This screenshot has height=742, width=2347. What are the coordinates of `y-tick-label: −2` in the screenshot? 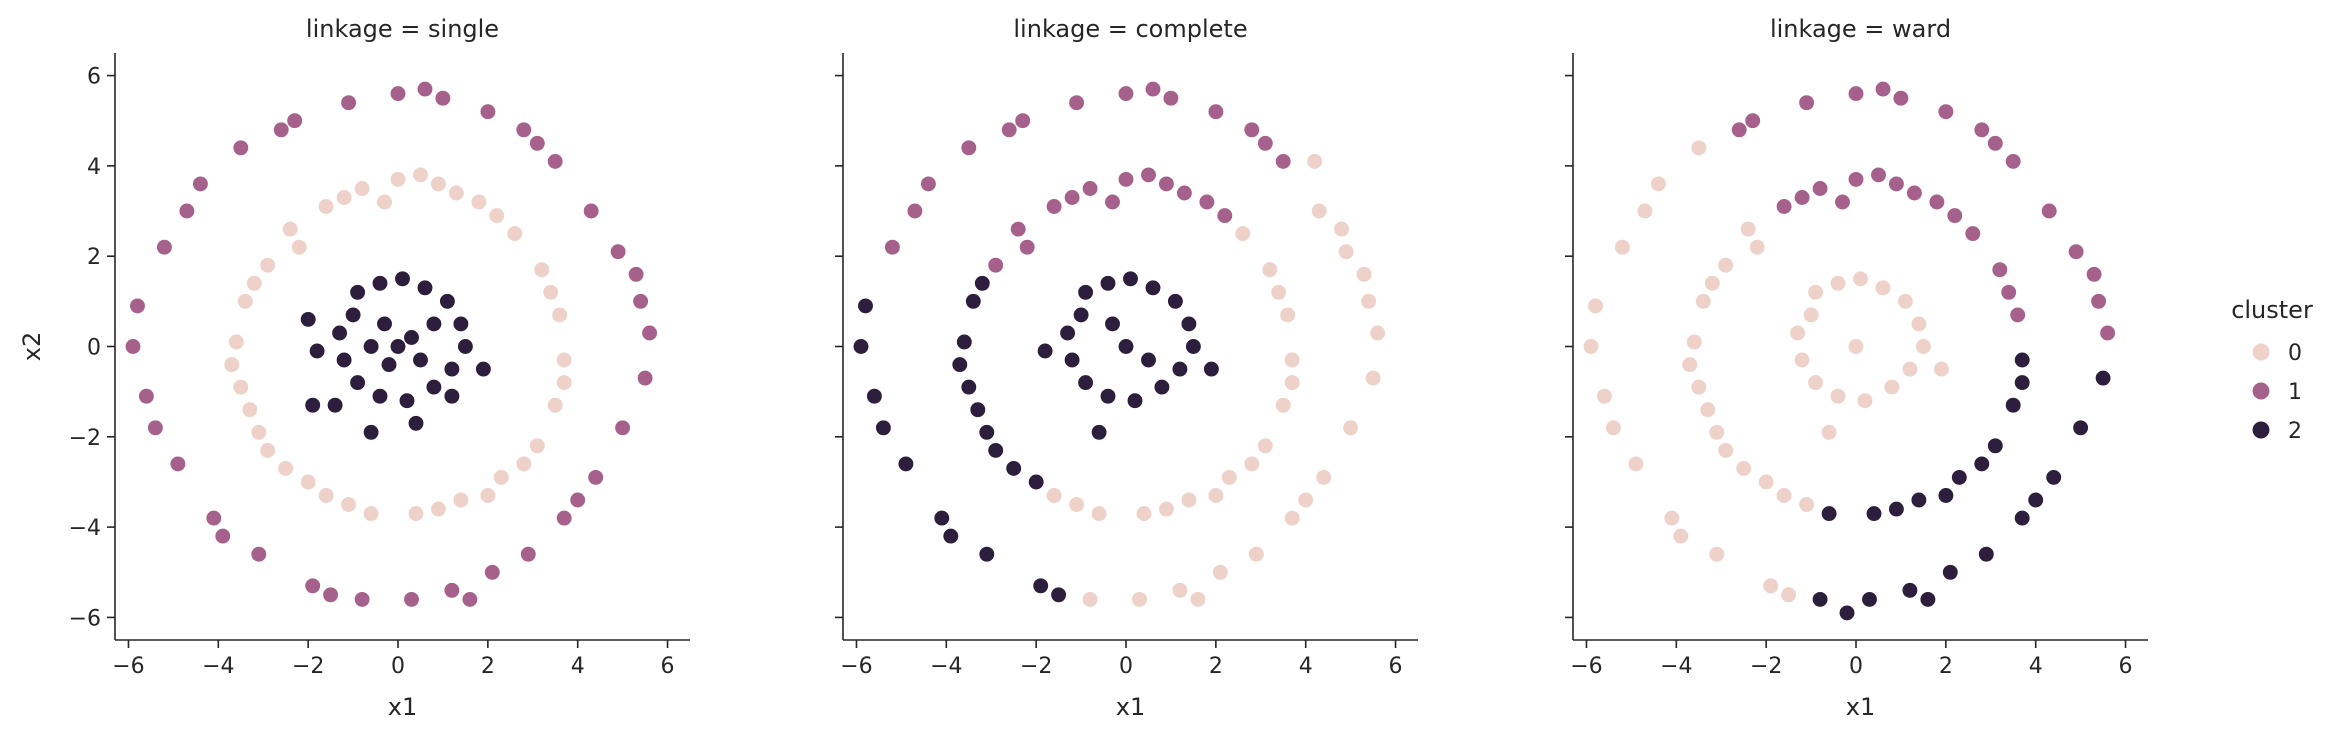 It's located at (85, 438).